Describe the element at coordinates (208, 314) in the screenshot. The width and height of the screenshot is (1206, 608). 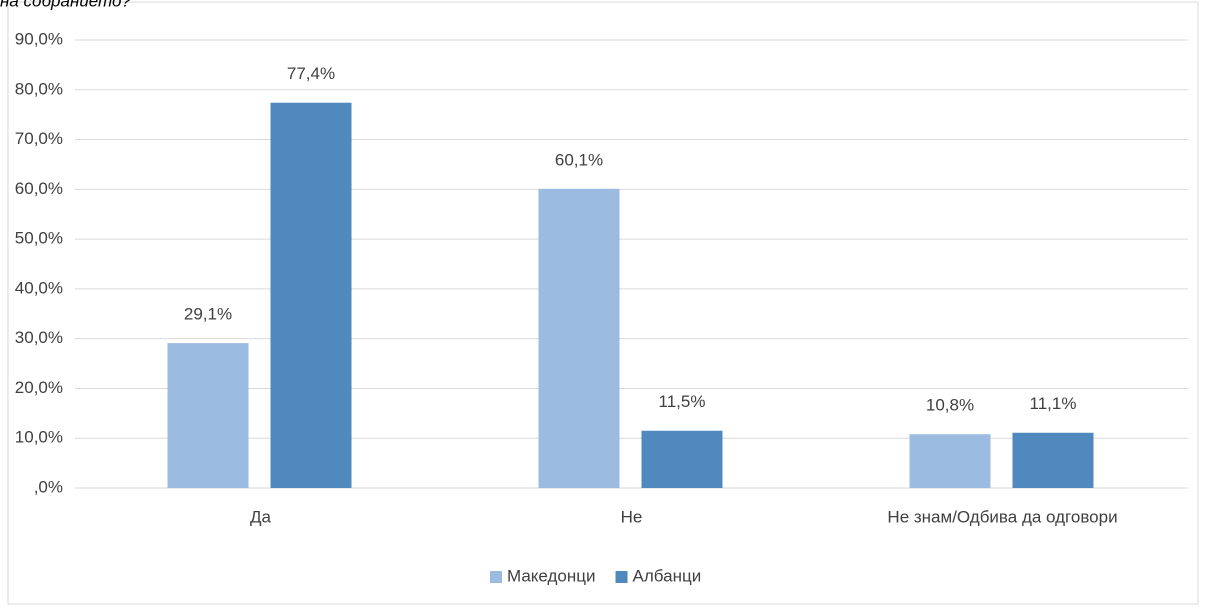
I see `data-label: 29,1%` at that location.